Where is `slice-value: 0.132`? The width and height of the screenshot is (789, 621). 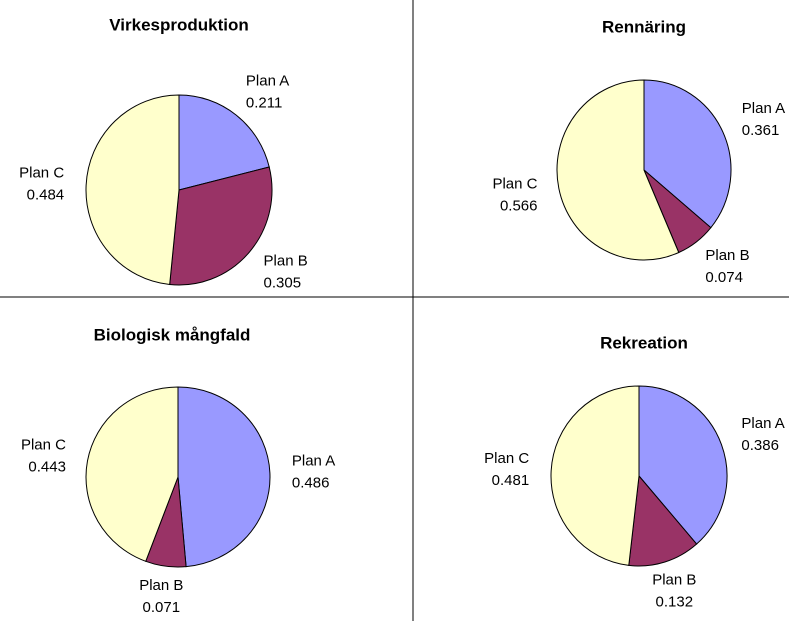 slice-value: 0.132 is located at coordinates (675, 602).